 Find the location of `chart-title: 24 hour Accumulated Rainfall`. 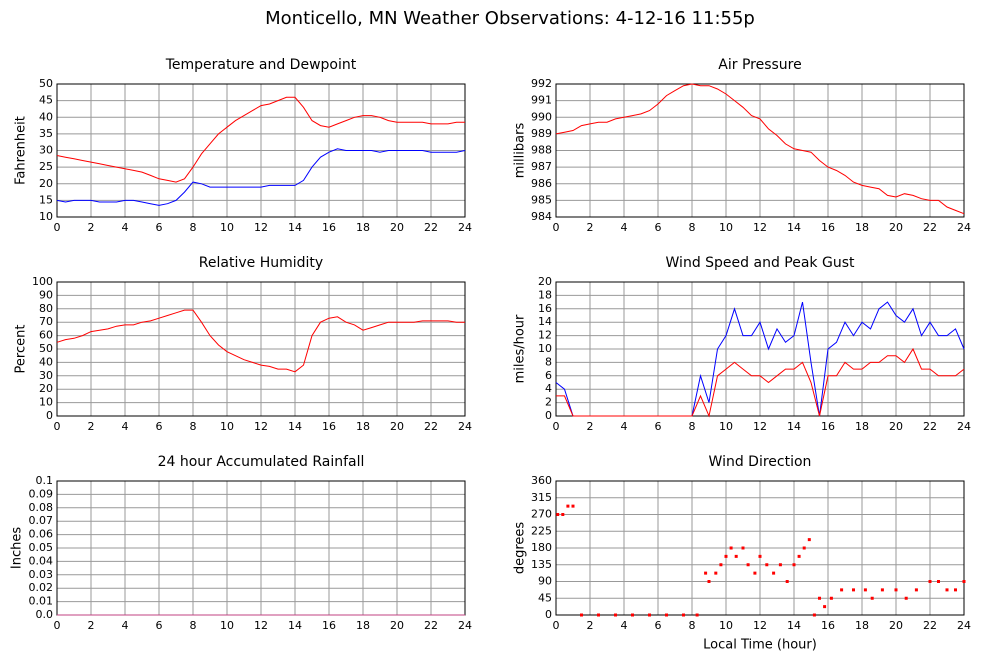

chart-title: 24 hour Accumulated Rainfall is located at coordinates (261, 462).